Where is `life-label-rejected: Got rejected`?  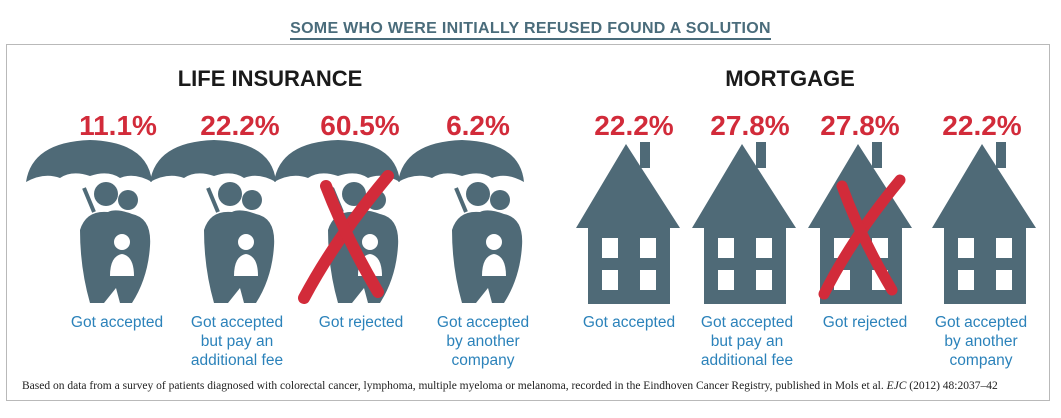
life-label-rejected: Got rejected is located at coordinates (361, 322).